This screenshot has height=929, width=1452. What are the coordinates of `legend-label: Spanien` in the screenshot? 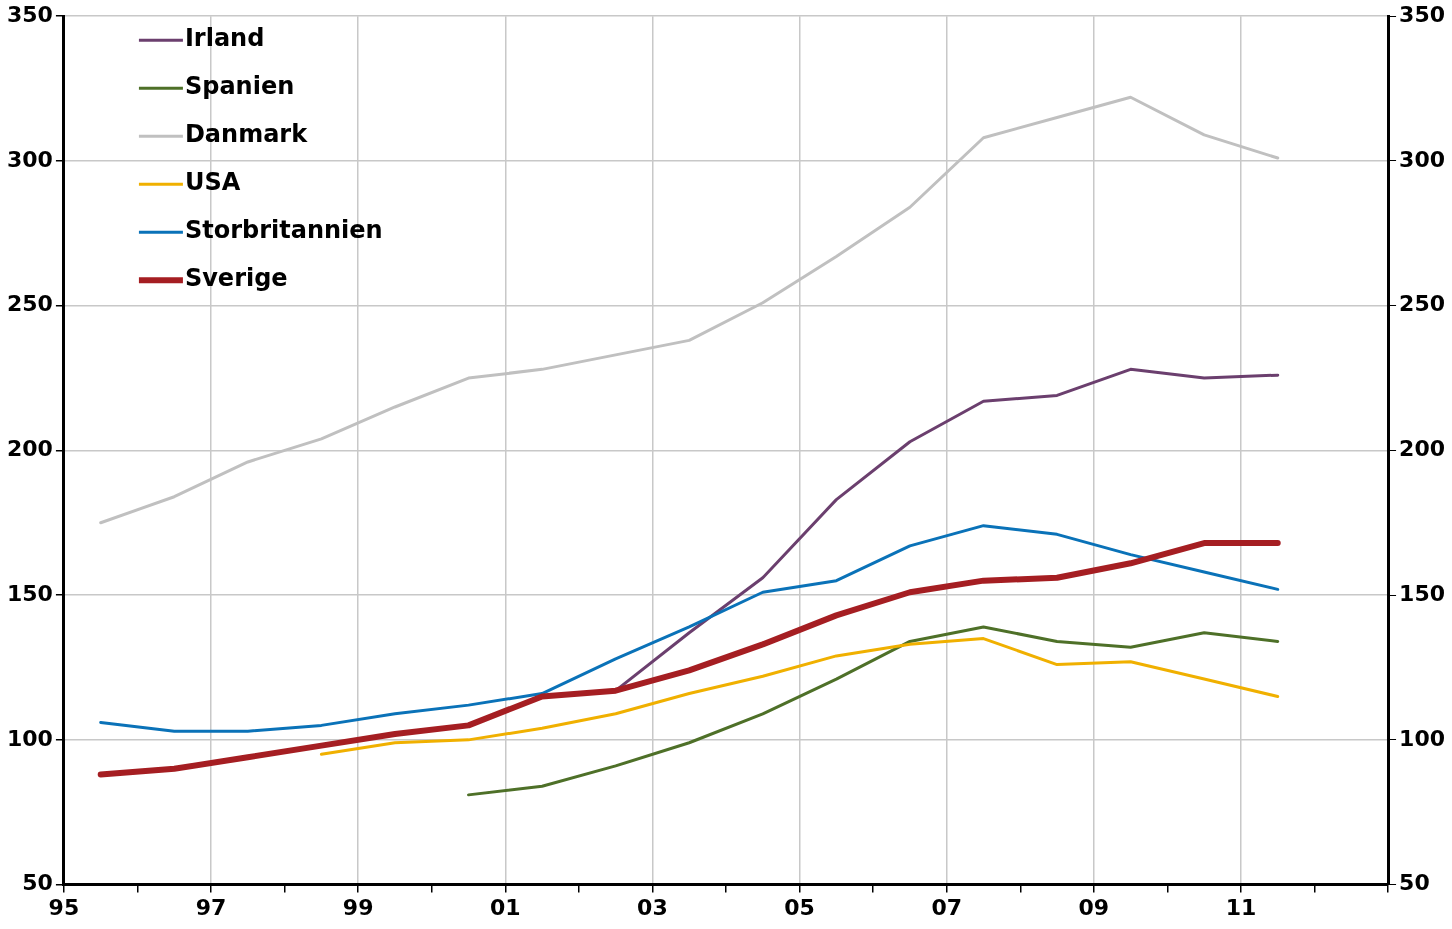 It's located at (239, 86).